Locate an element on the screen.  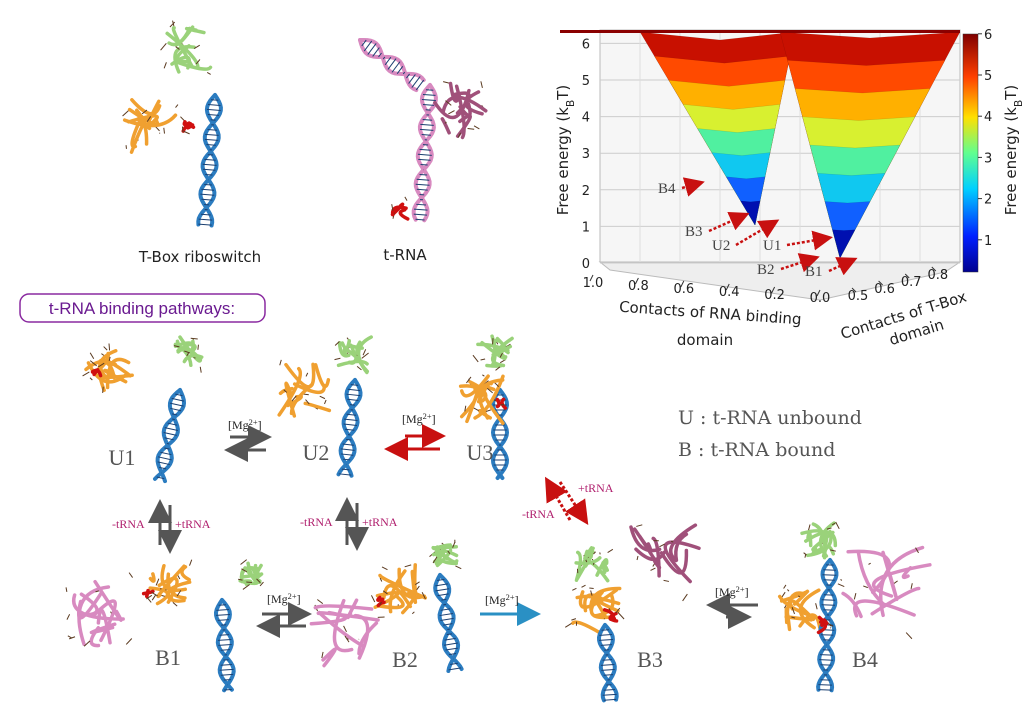
trna-label: -tRNA is located at coordinates (316, 522).